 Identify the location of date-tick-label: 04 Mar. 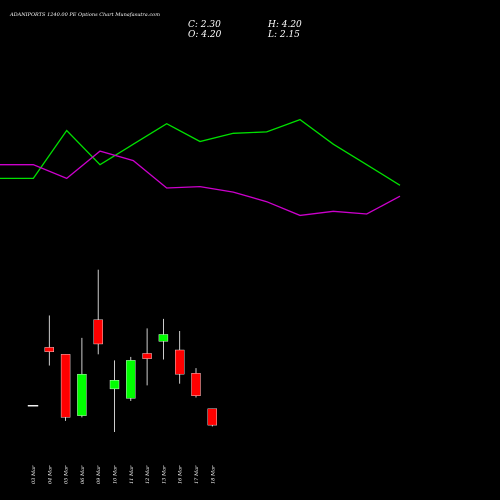
(50, 474).